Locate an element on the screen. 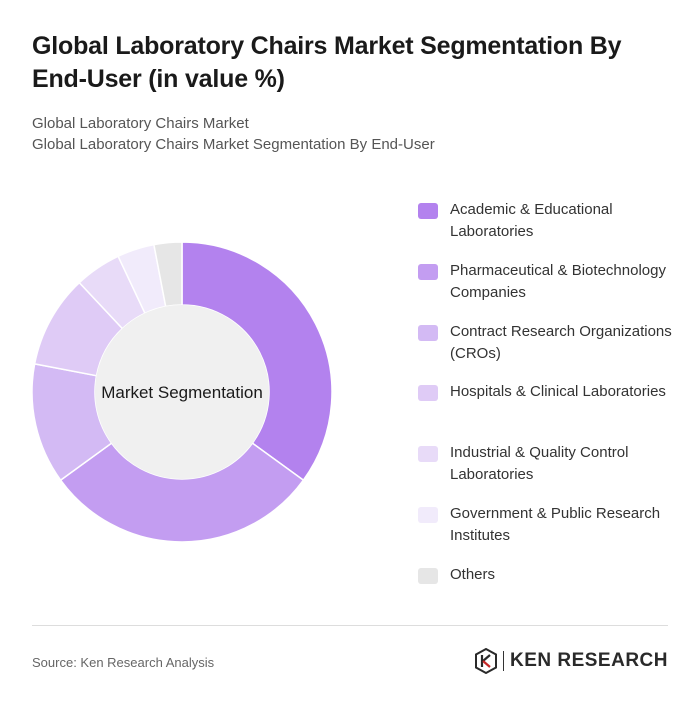 The height and width of the screenshot is (711, 700). legend-label: Pharmaceutical & Biotechnology Companies is located at coordinates (558, 281).